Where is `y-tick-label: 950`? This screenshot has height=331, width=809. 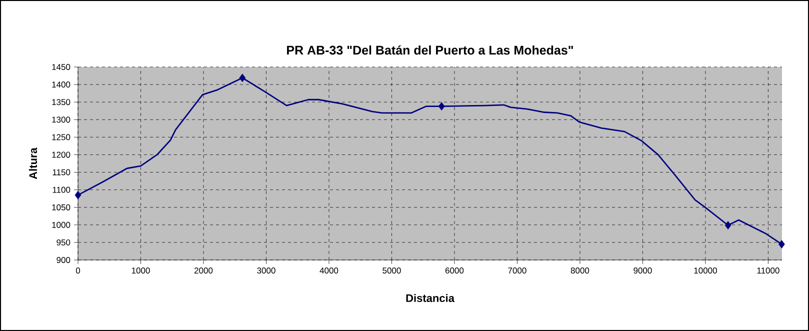
y-tick-label: 950 is located at coordinates (63, 242).